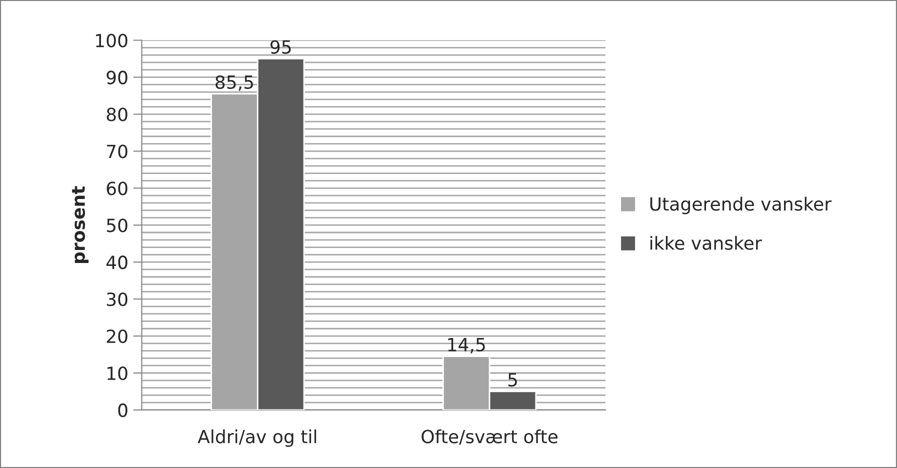  I want to click on legend-label: Utagerende vansker, so click(741, 205).